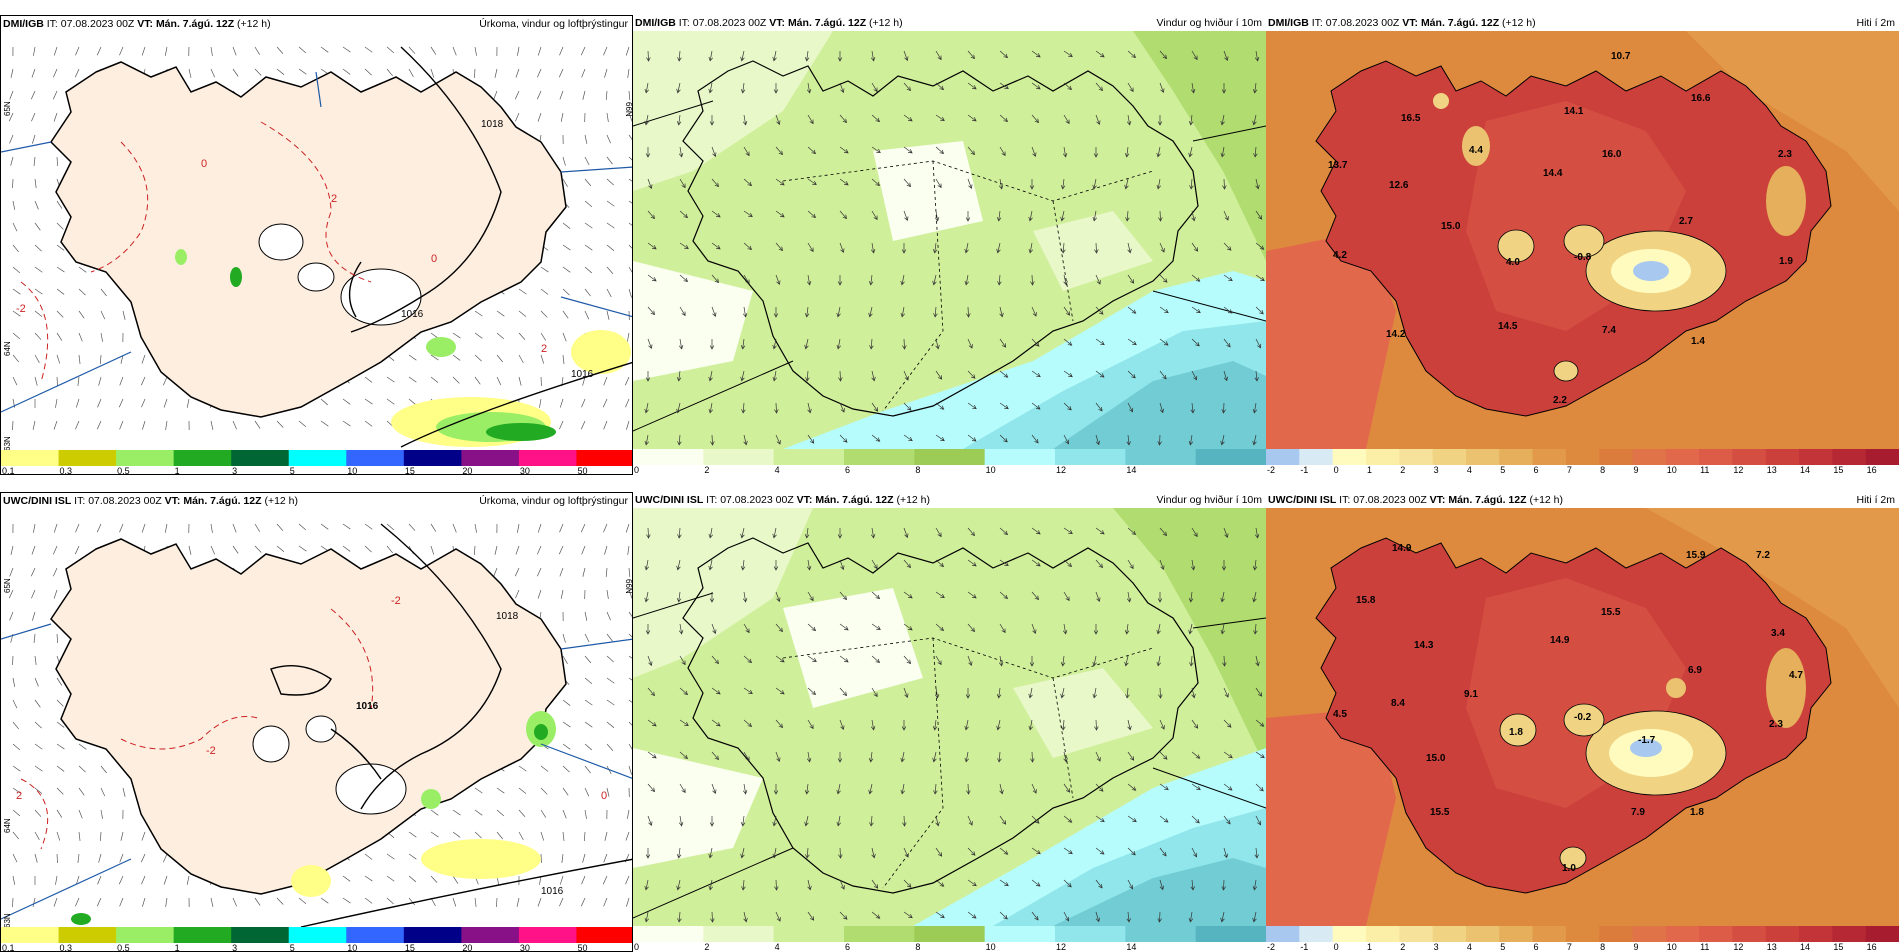 The image size is (1900, 952). I want to click on svg-text: 1016, so click(552, 891).